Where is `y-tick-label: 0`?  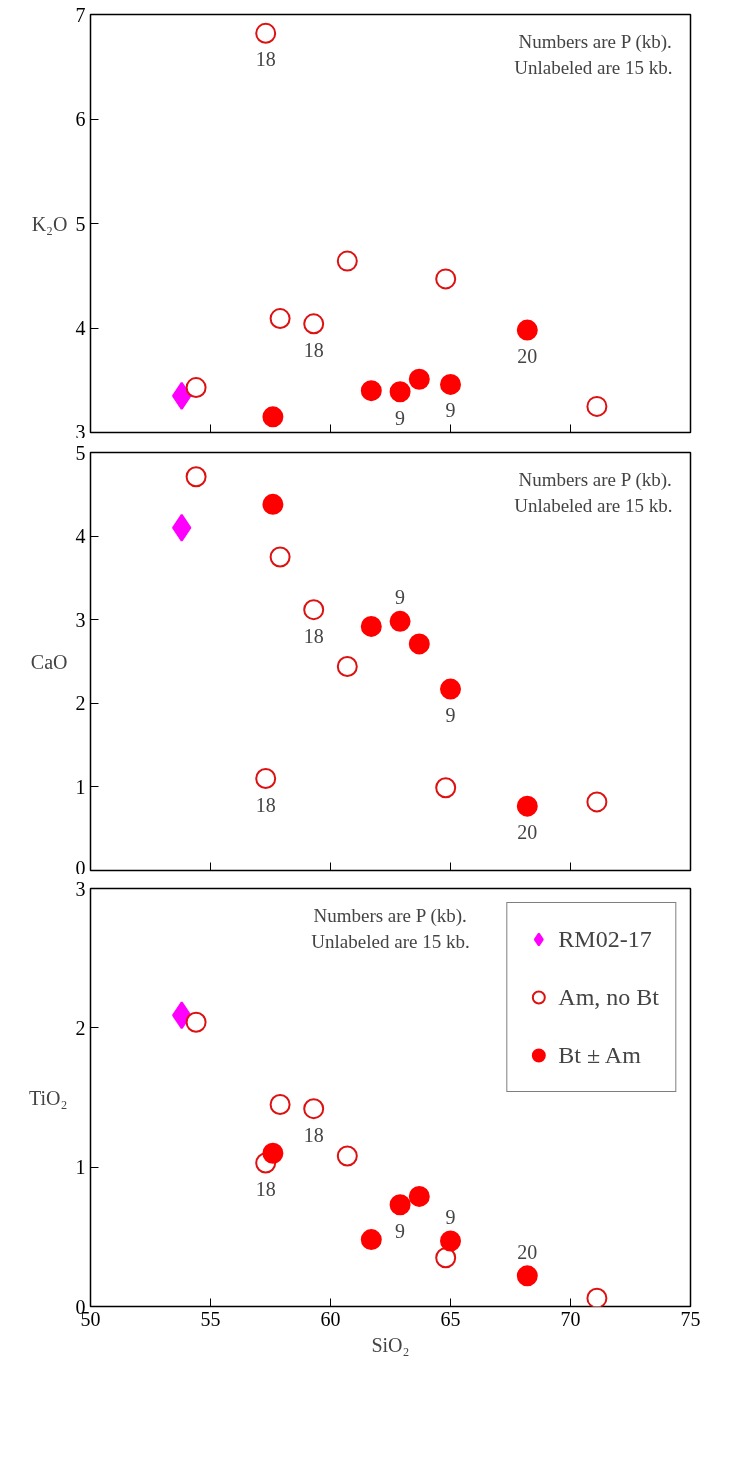
y-tick-label: 0 is located at coordinates (80, 867).